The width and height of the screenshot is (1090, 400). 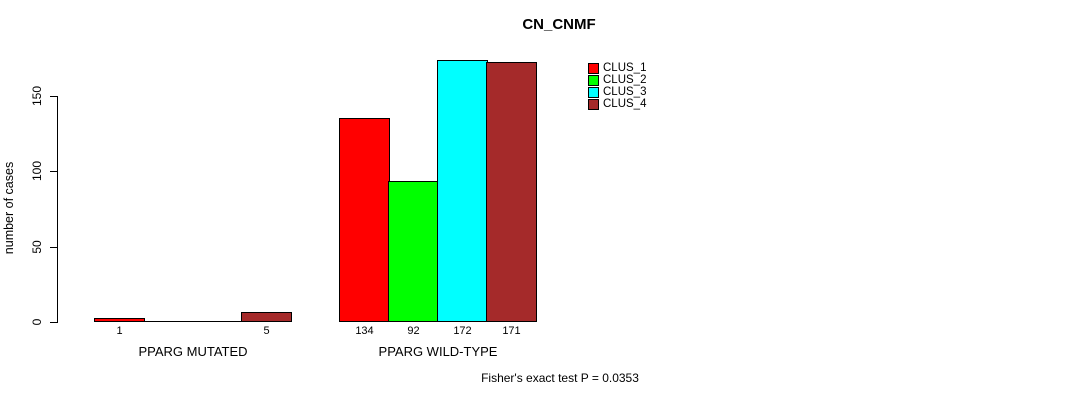 What do you see at coordinates (462, 331) in the screenshot?
I see `bar-value-label: 172` at bounding box center [462, 331].